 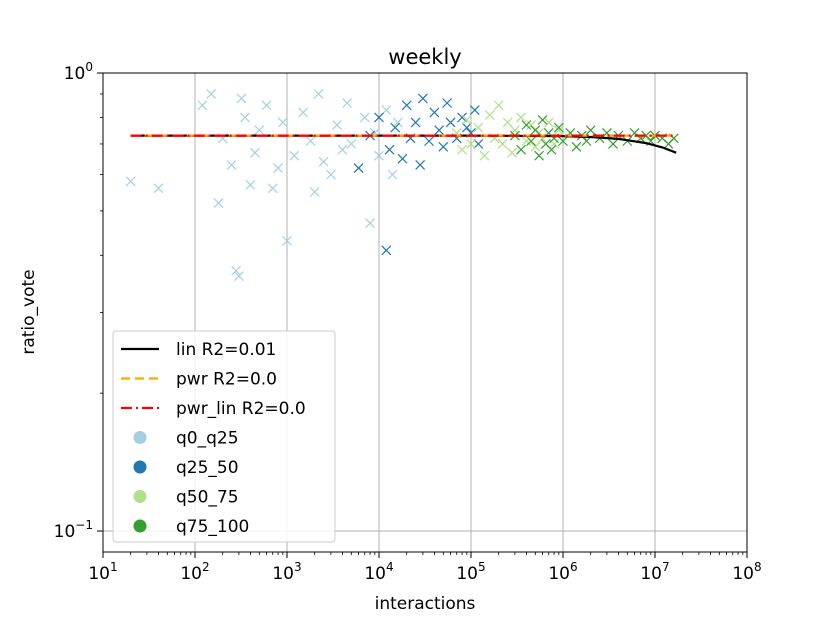 I want to click on fit-lines, so click(x=403, y=144).